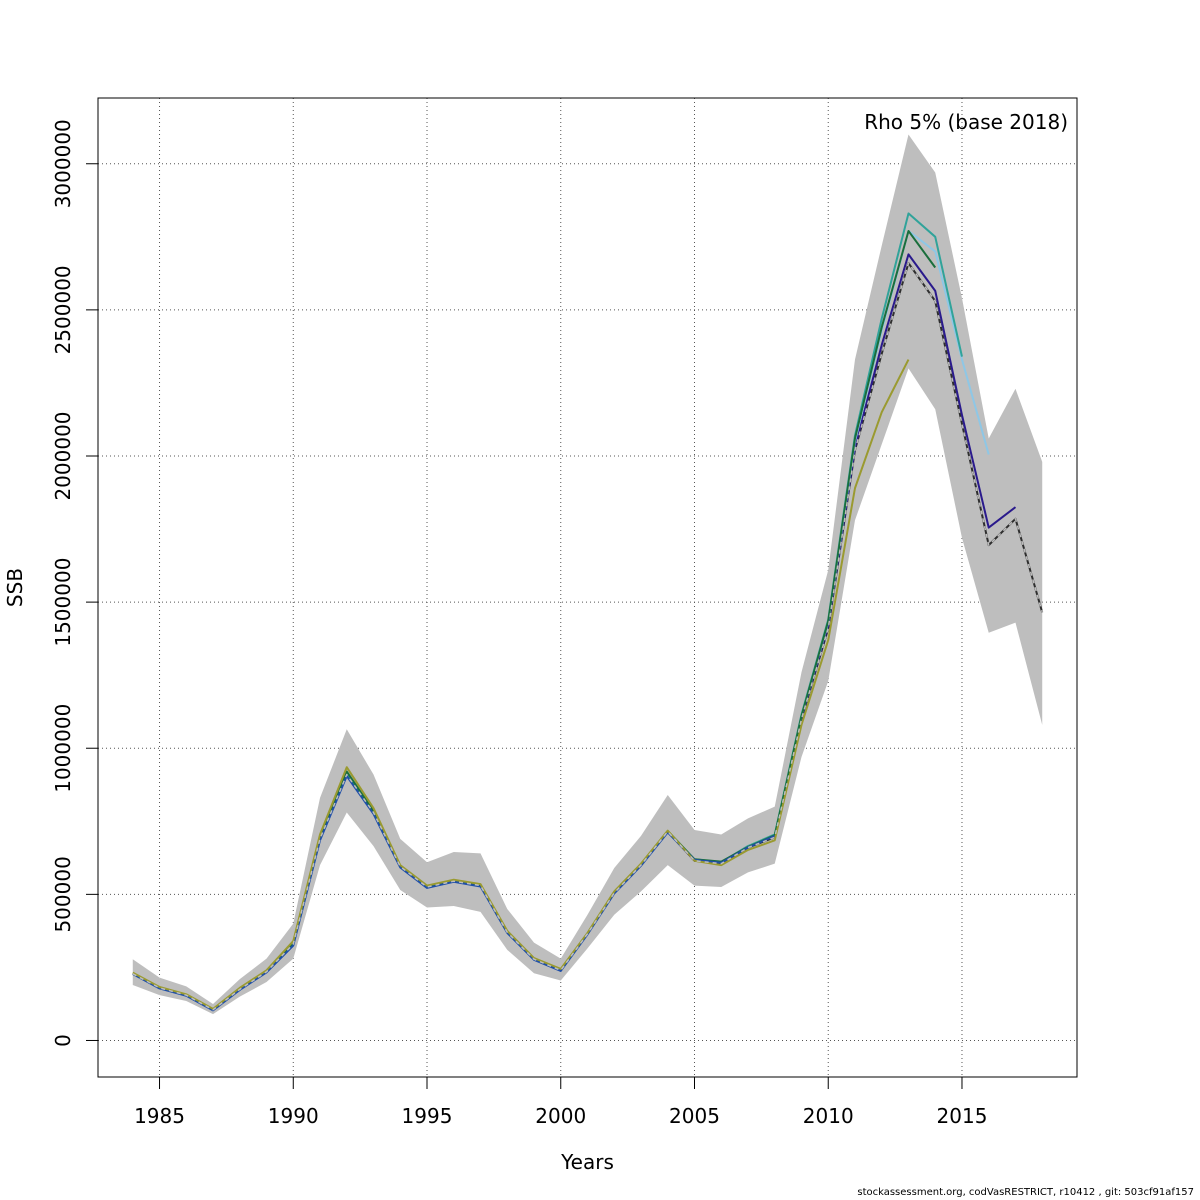 This screenshot has height=1200, width=1200. What do you see at coordinates (63, 748) in the screenshot?
I see `y-tick-label: 1000000` at bounding box center [63, 748].